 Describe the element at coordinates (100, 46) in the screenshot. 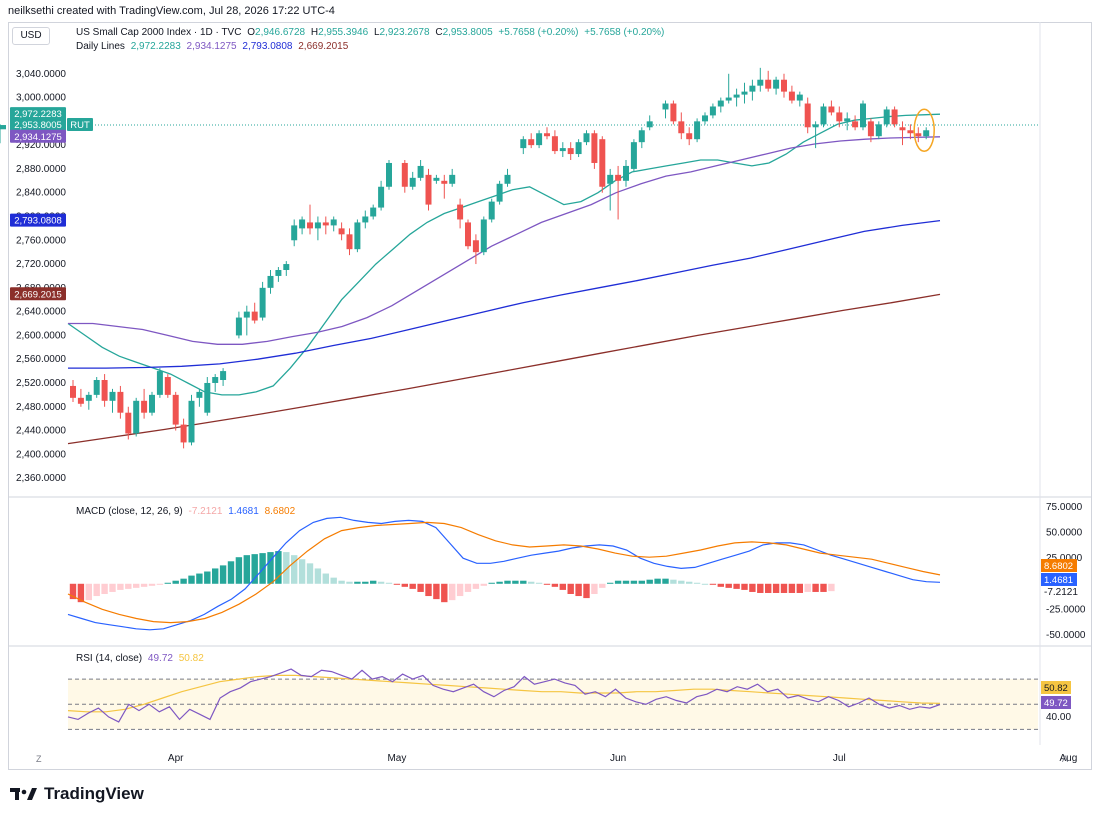

I see `daily-lines-label: Daily Lines` at that location.